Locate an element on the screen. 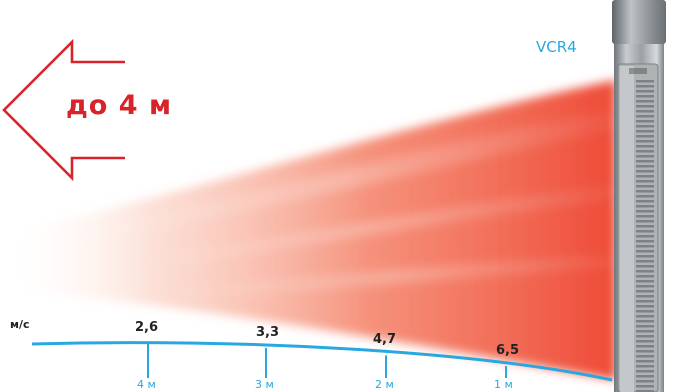  air-curtain-column is located at coordinates (639, 196).